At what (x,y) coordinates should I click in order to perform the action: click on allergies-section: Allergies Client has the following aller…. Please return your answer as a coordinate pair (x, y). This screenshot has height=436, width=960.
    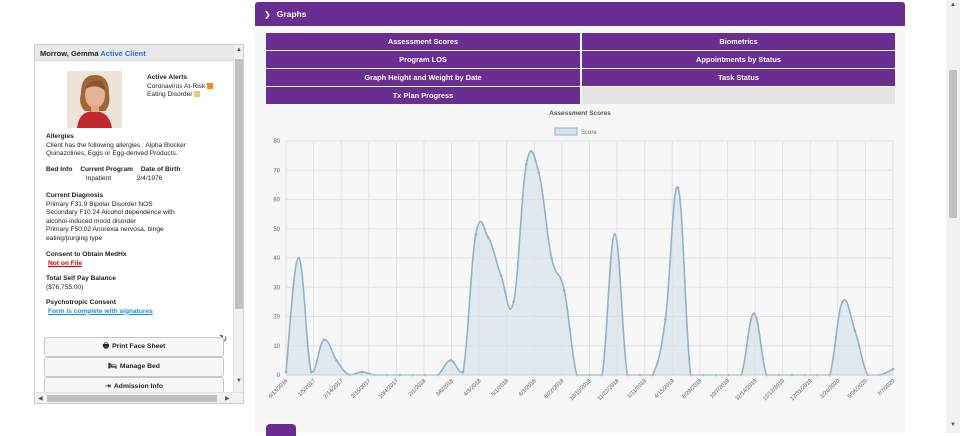
    Looking at the image, I should click on (136, 146).